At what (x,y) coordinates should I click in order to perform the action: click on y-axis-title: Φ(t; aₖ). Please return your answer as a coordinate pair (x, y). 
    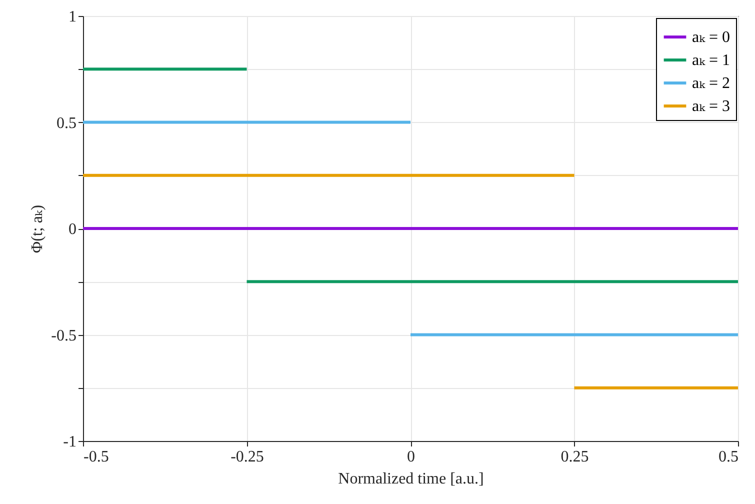
    Looking at the image, I should click on (37, 229).